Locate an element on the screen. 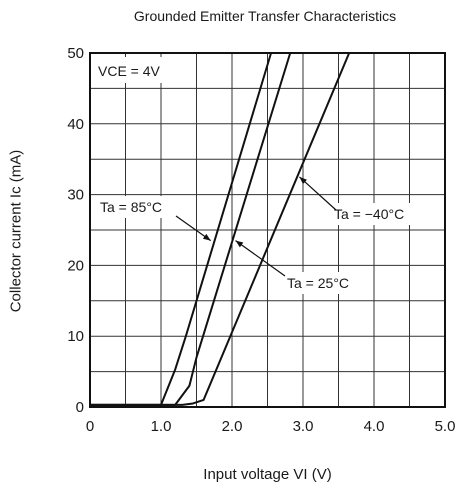  x-tick-label: 2.0 is located at coordinates (232, 426).